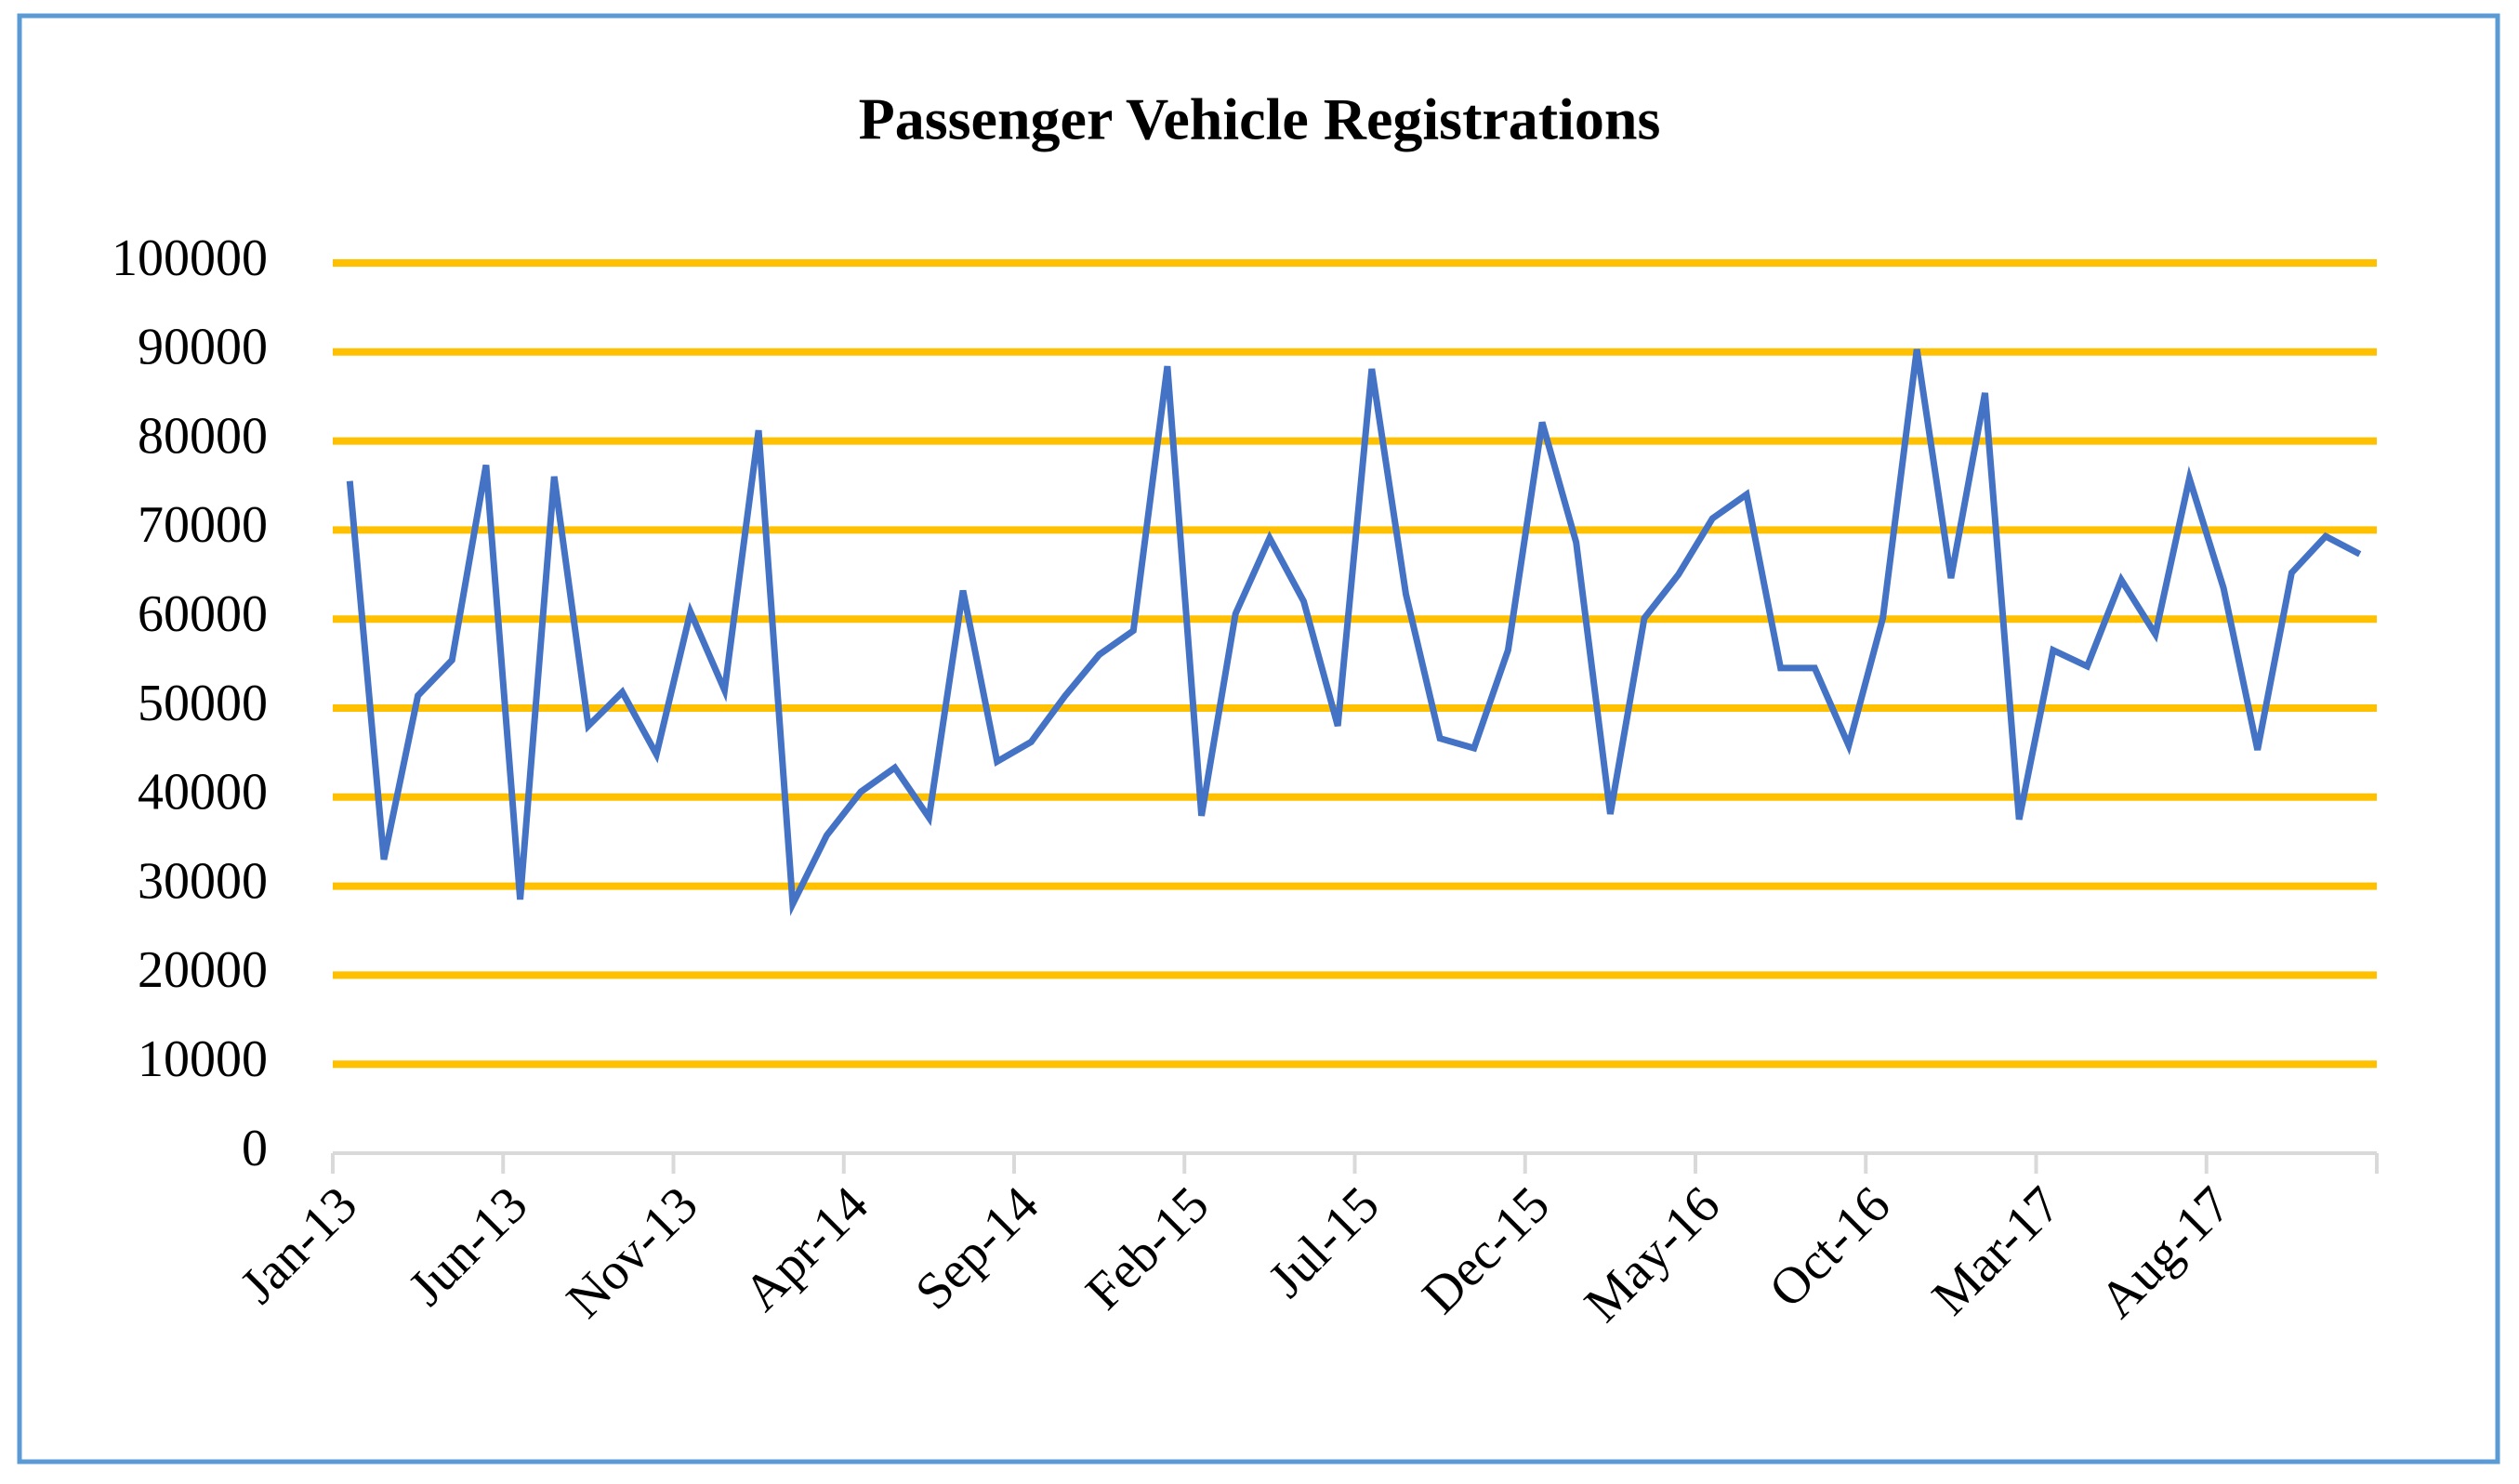 The image size is (2519, 1484). Describe the element at coordinates (190, 258) in the screenshot. I see `y-tick-label: 100000` at that location.